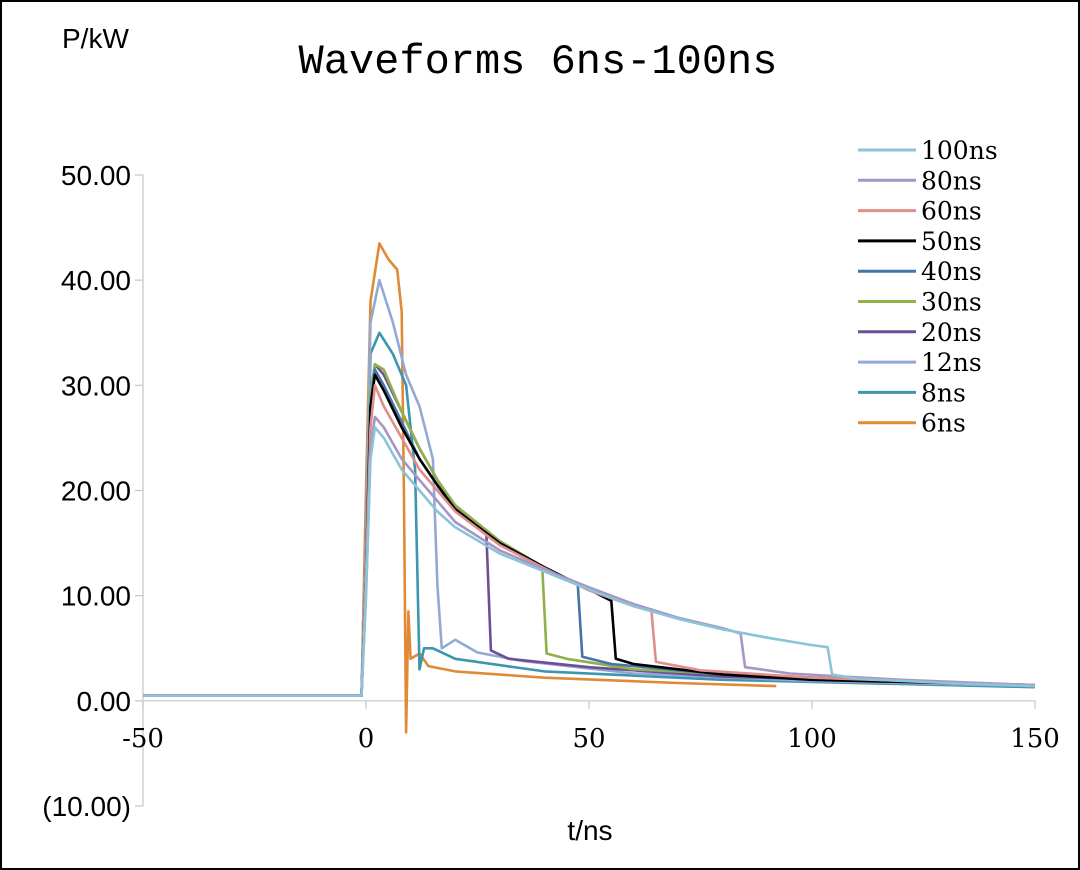  I want to click on legend-label: 30ns, so click(951, 302).